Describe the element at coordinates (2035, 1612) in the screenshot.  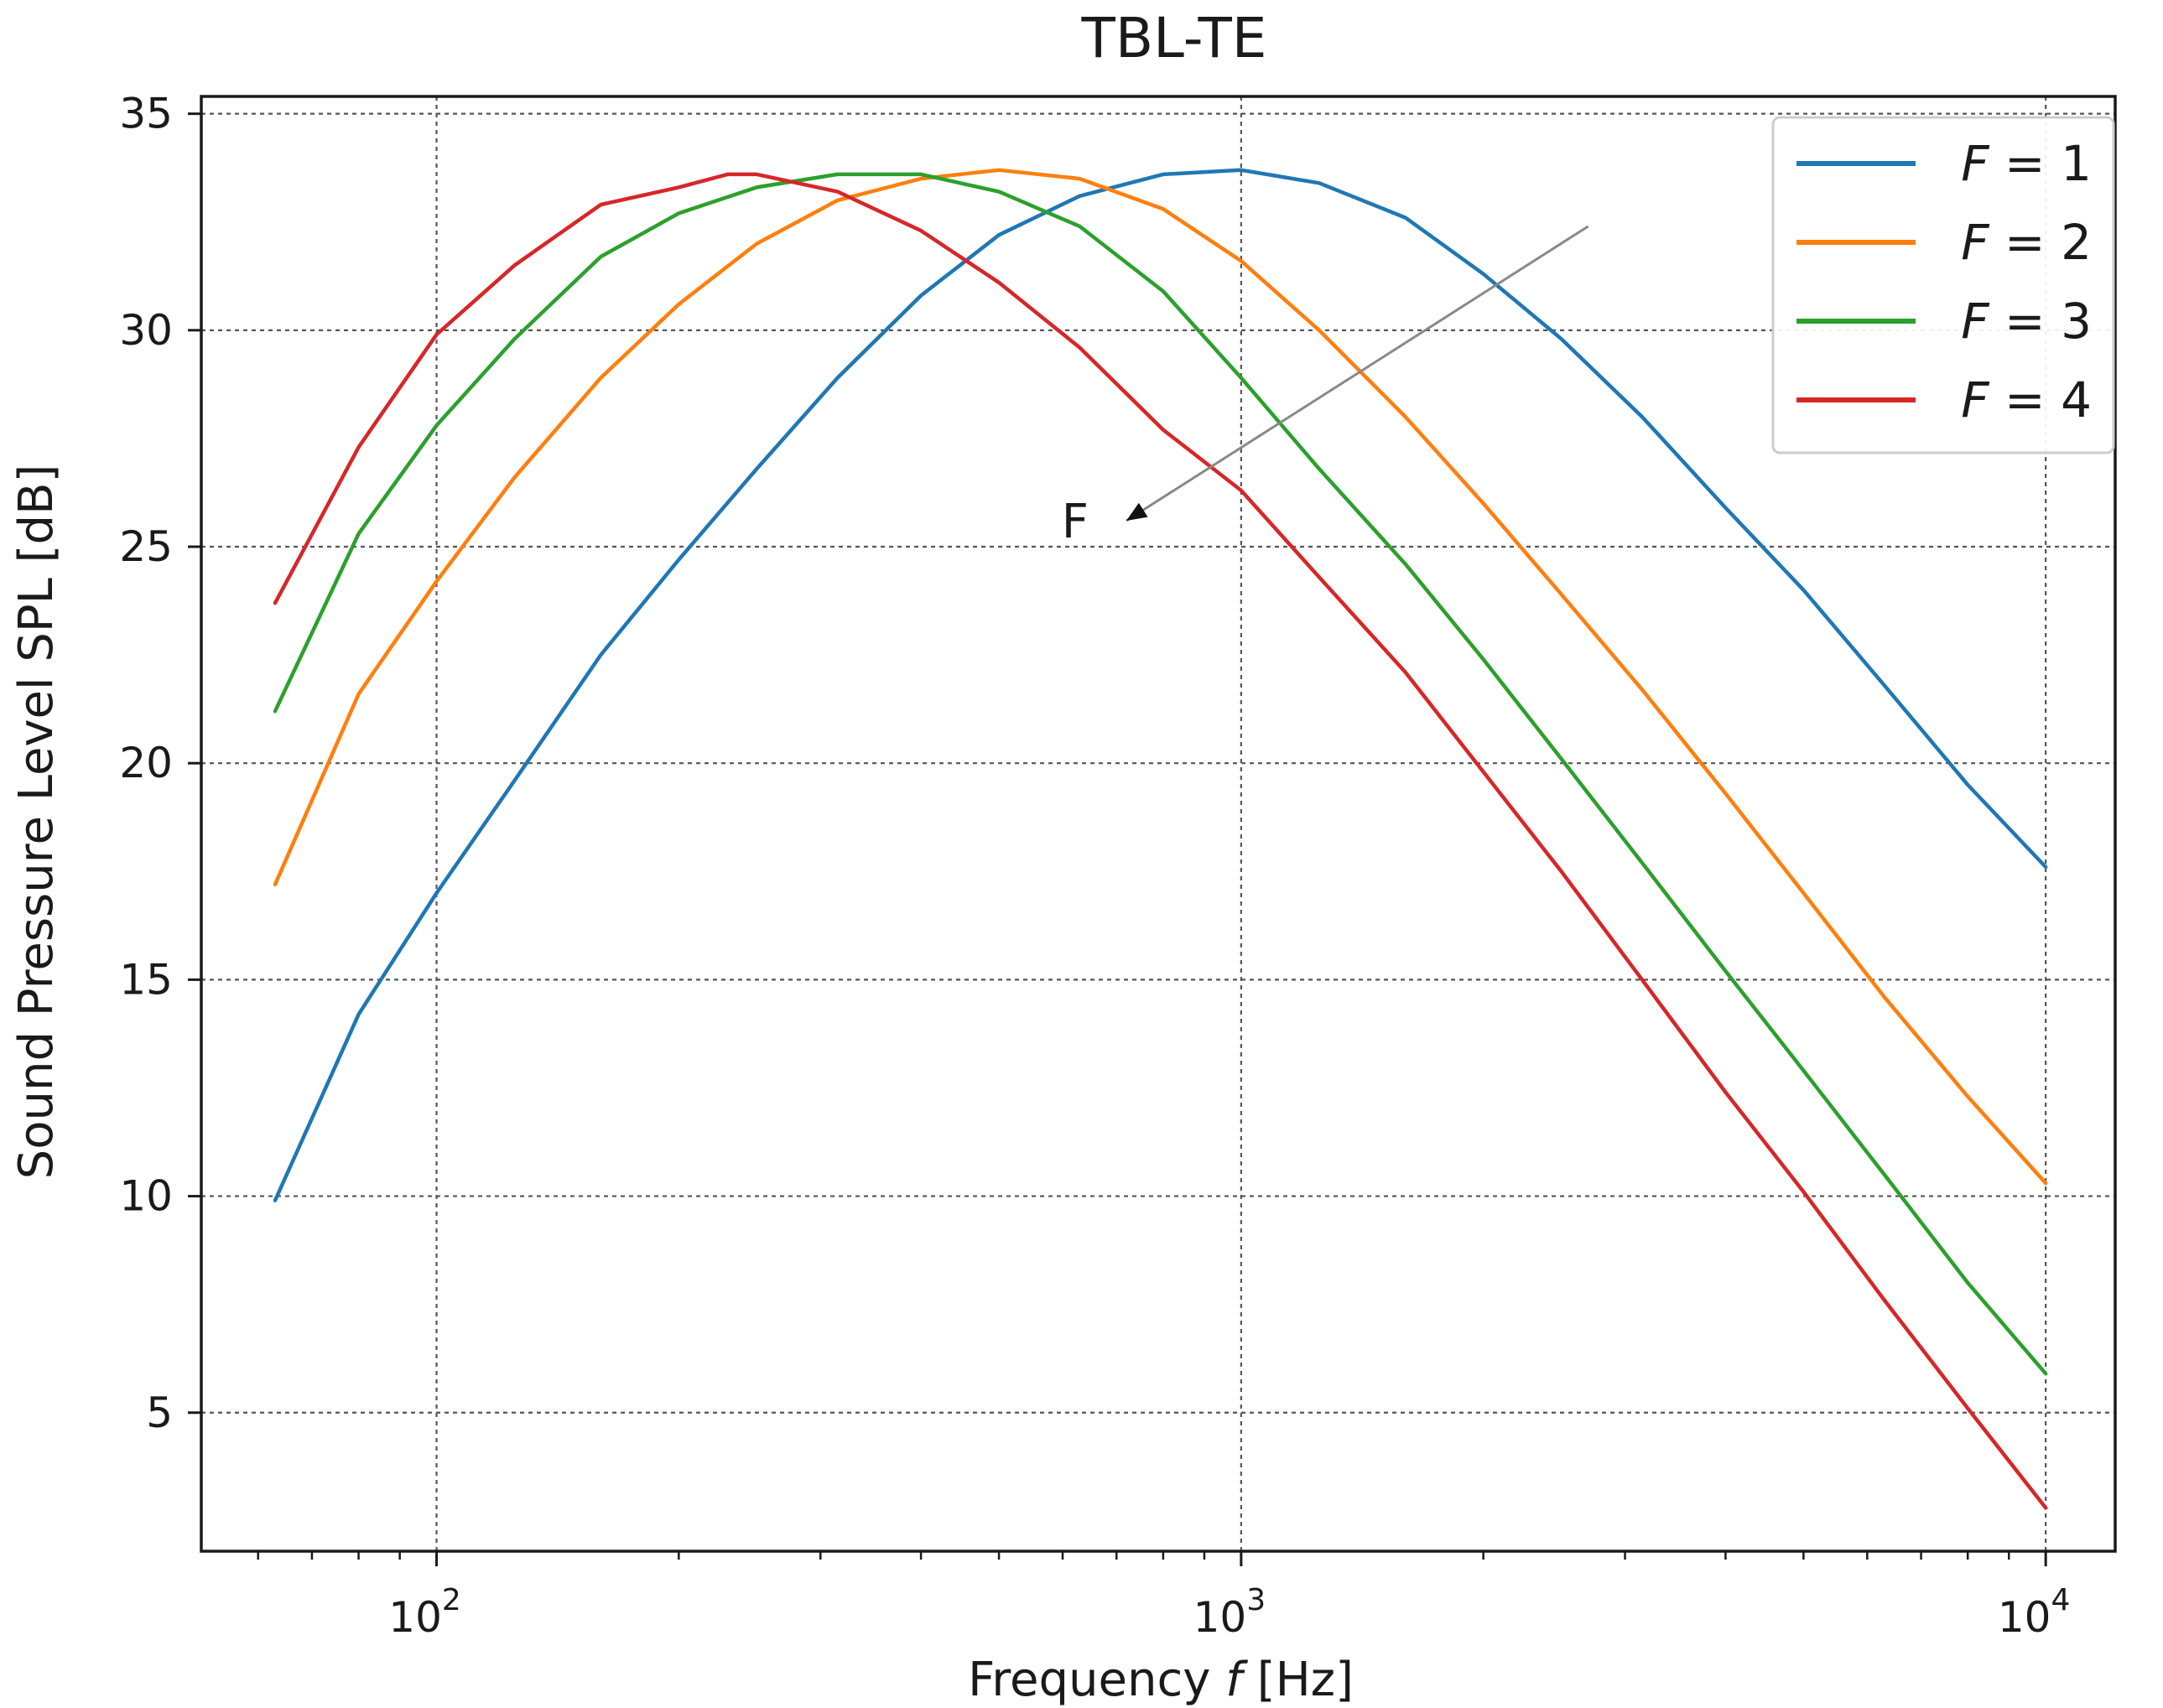
I see `x-tick-label: 10⁴` at that location.